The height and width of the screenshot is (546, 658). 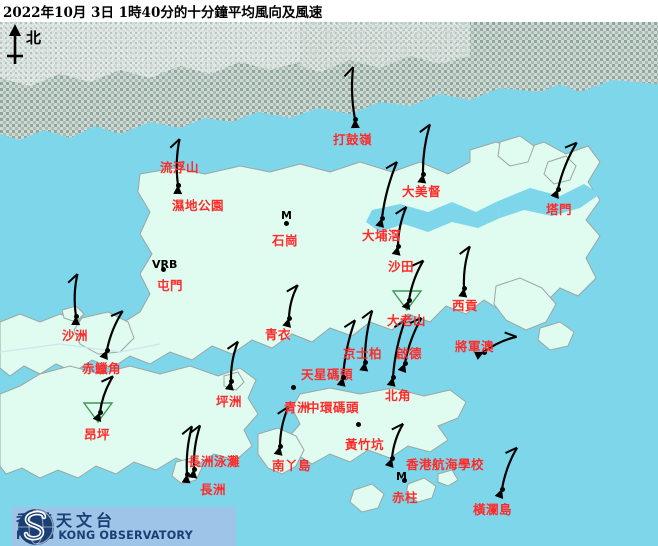 What do you see at coordinates (405, 497) in the screenshot?
I see `station-label: 赤柱` at bounding box center [405, 497].